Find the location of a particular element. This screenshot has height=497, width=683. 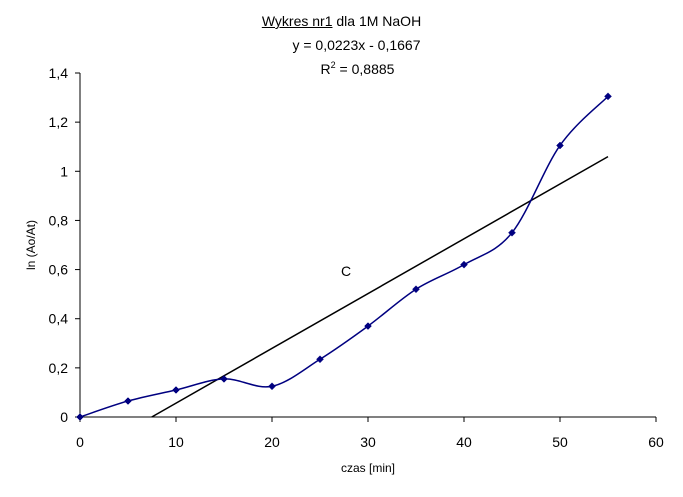

r-squared-label: R2 = 0,8885 is located at coordinates (341, 68).